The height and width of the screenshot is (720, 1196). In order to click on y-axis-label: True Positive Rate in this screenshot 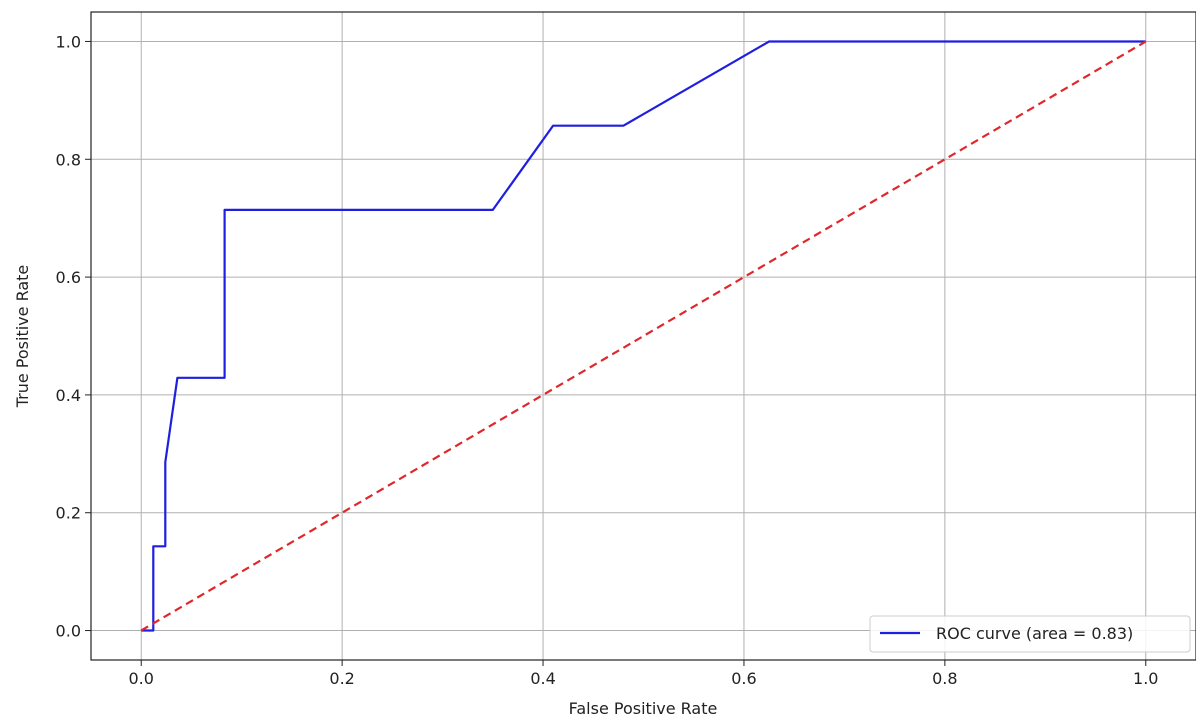, I will do `click(22, 337)`.